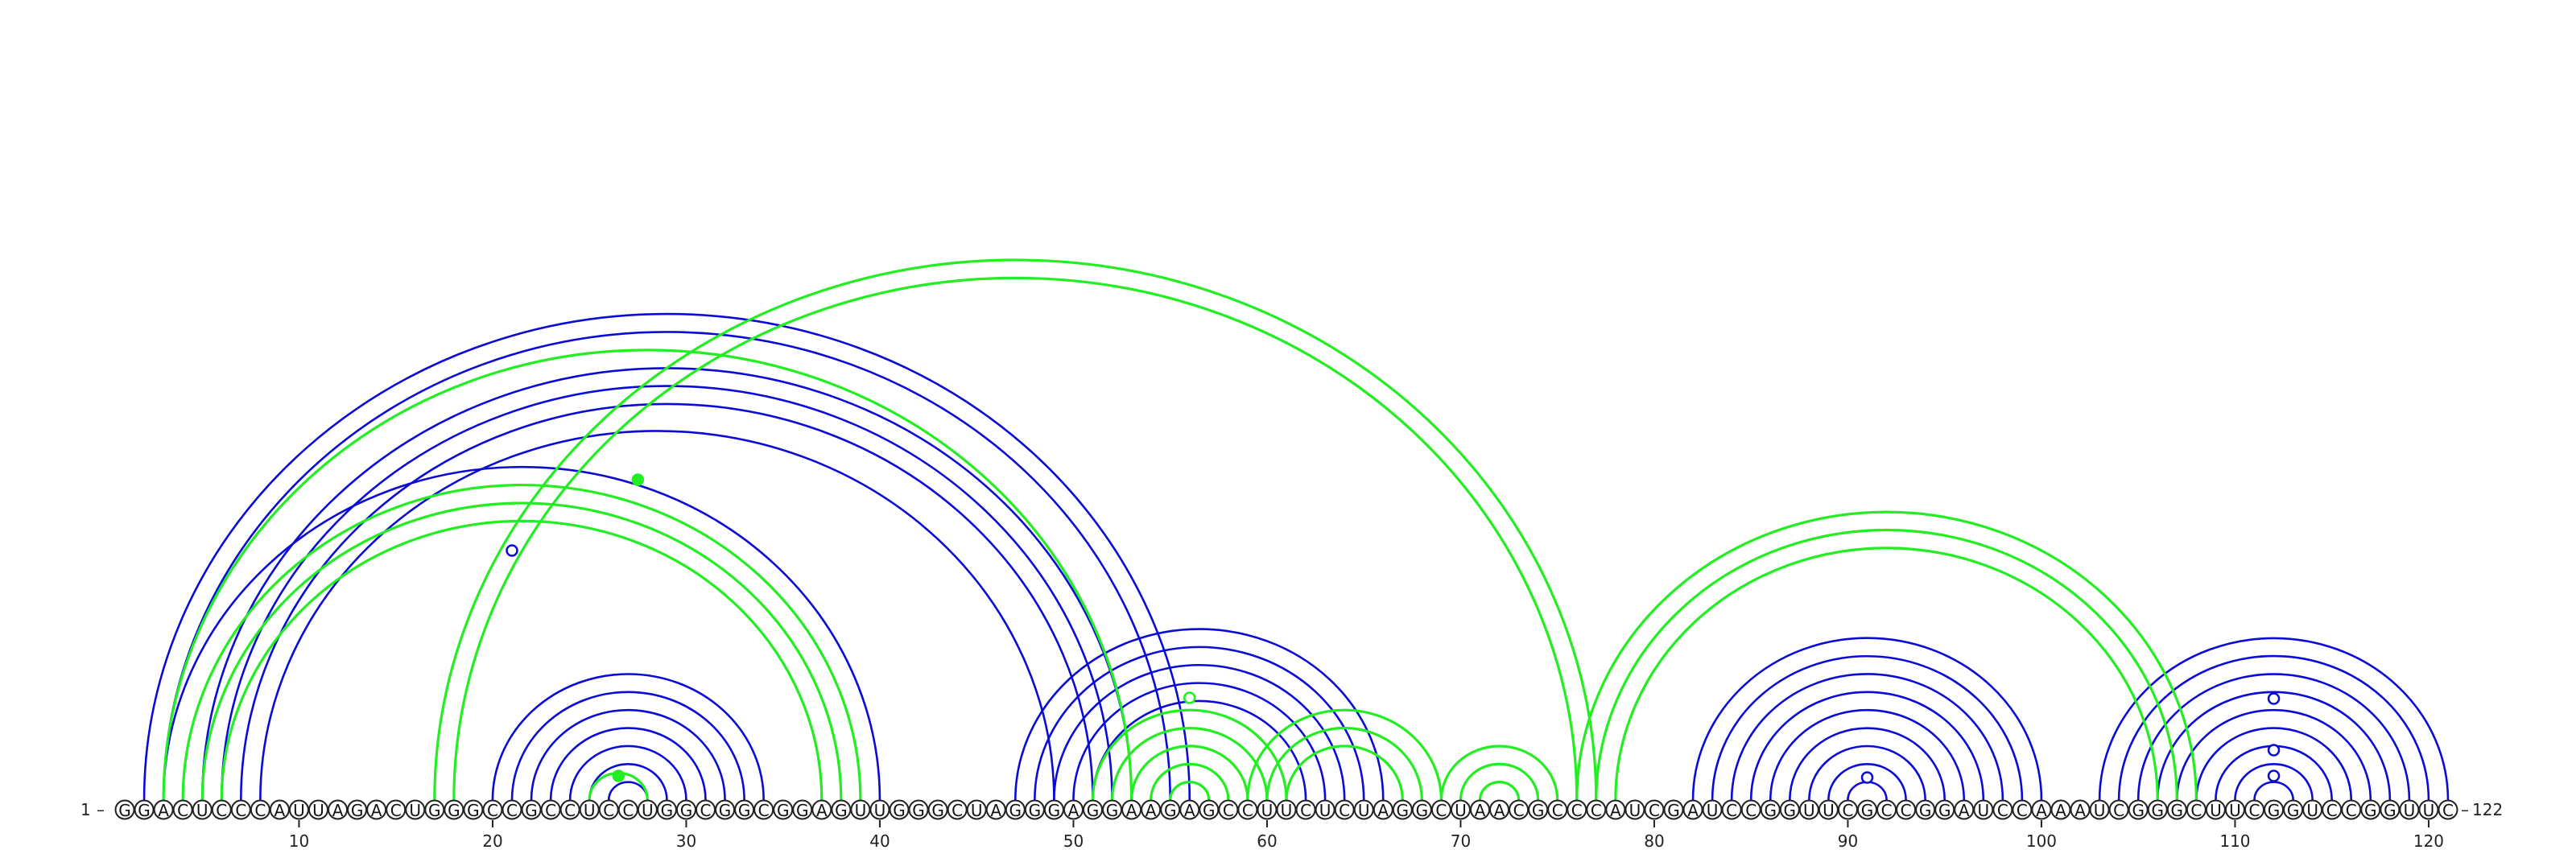 Image resolution: width=2576 pixels, height=858 pixels. I want to click on axis-tick-label: 10, so click(299, 841).